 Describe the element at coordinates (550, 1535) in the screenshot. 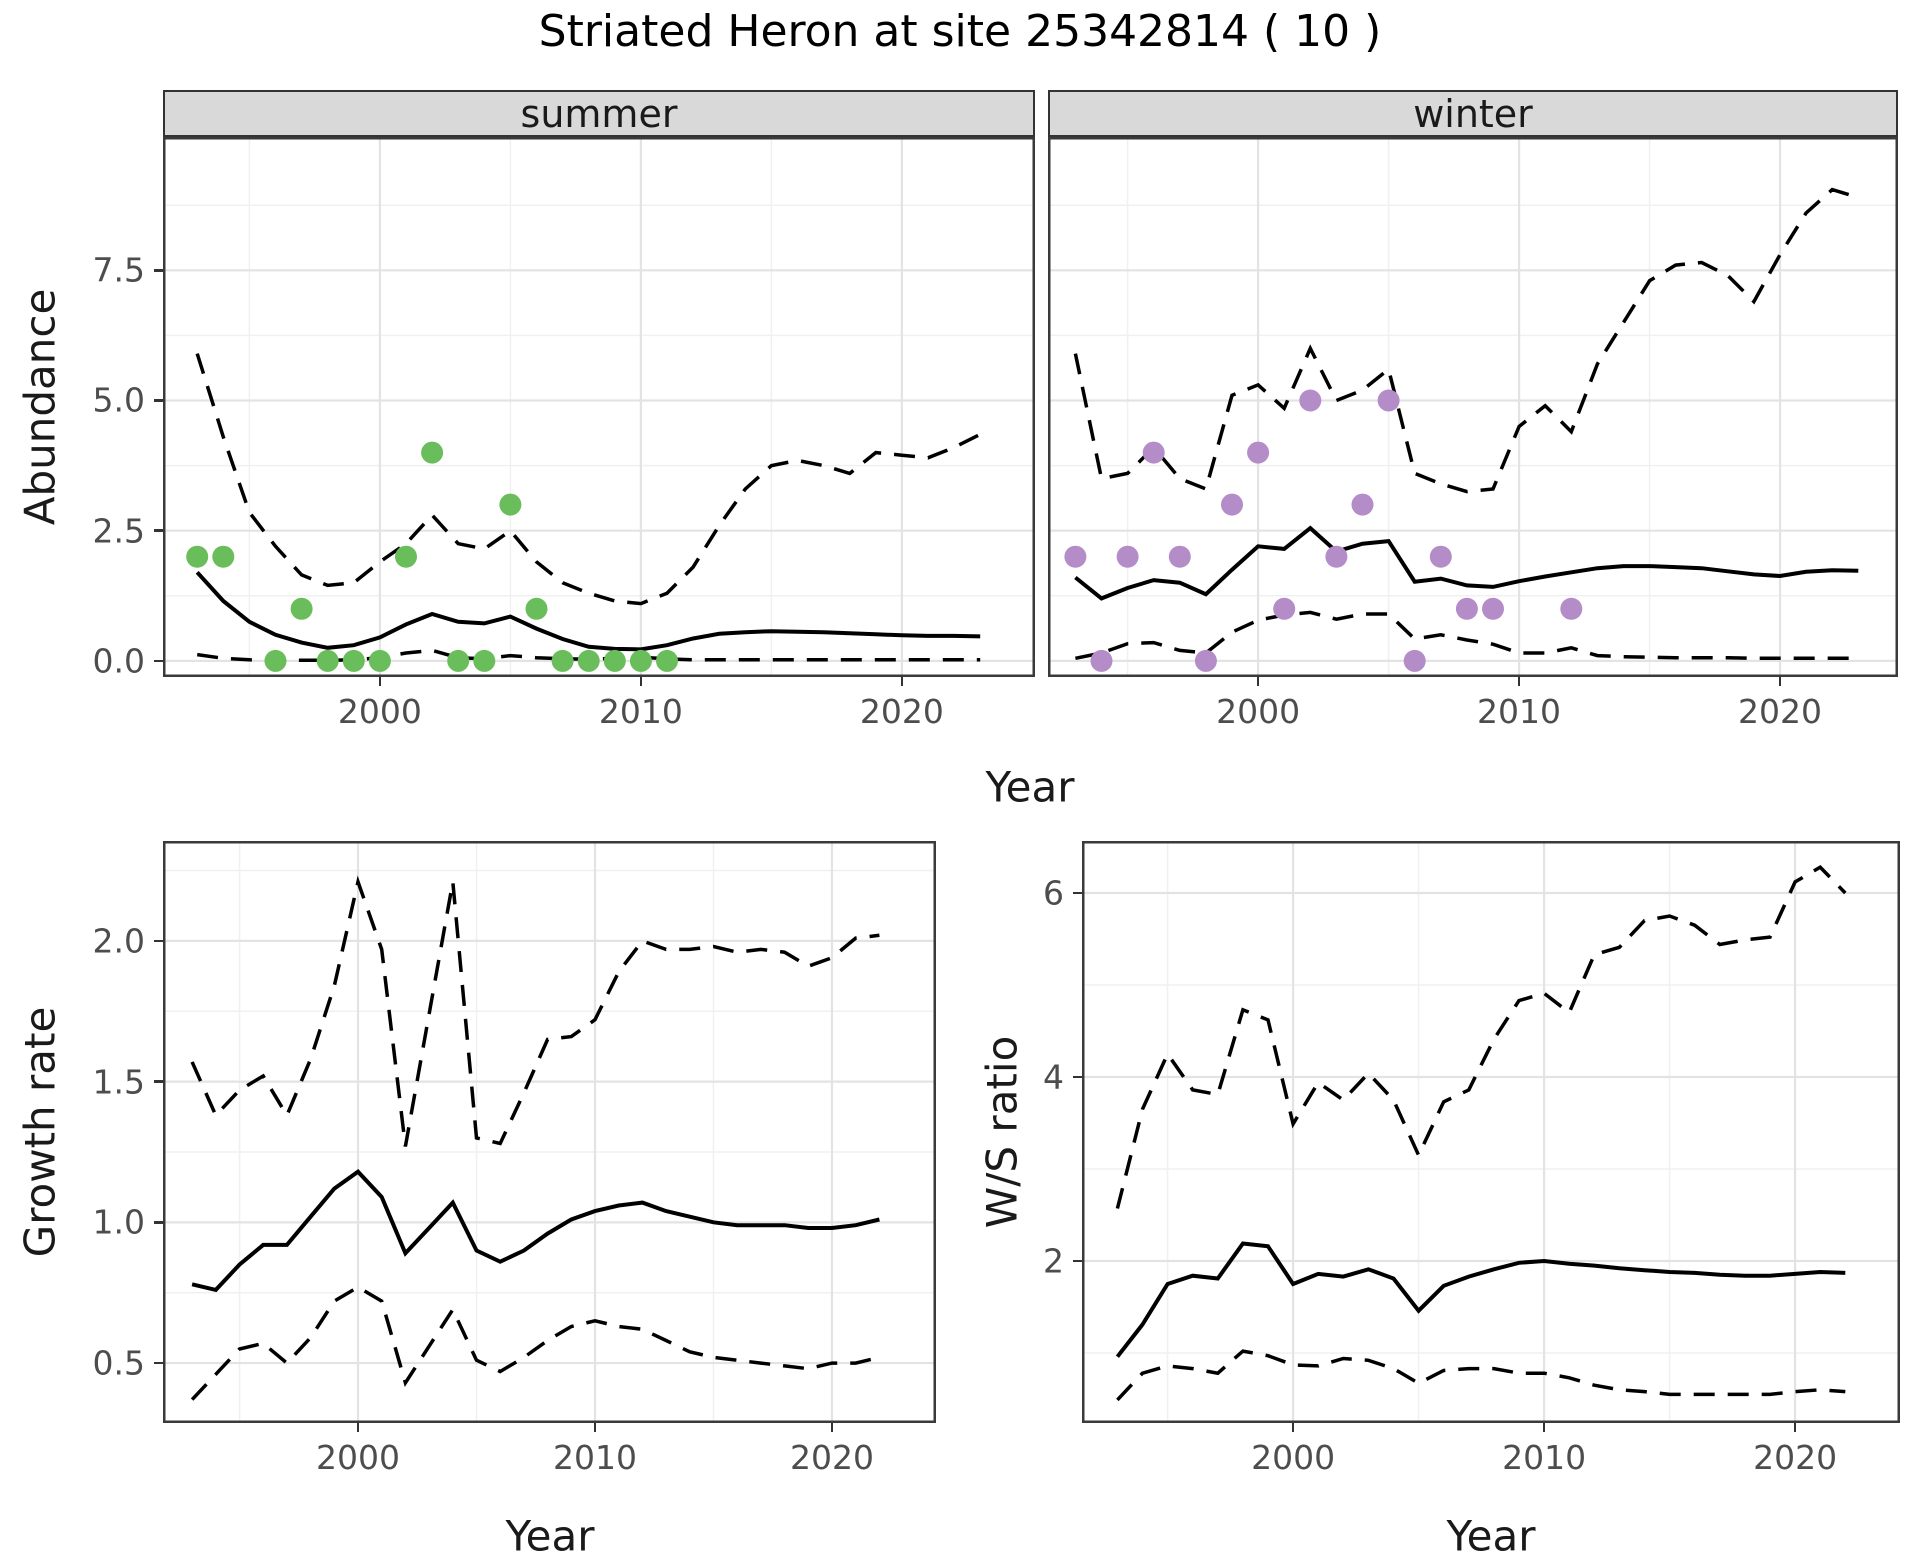

I see `x-axis-title-year-growth: Year` at that location.